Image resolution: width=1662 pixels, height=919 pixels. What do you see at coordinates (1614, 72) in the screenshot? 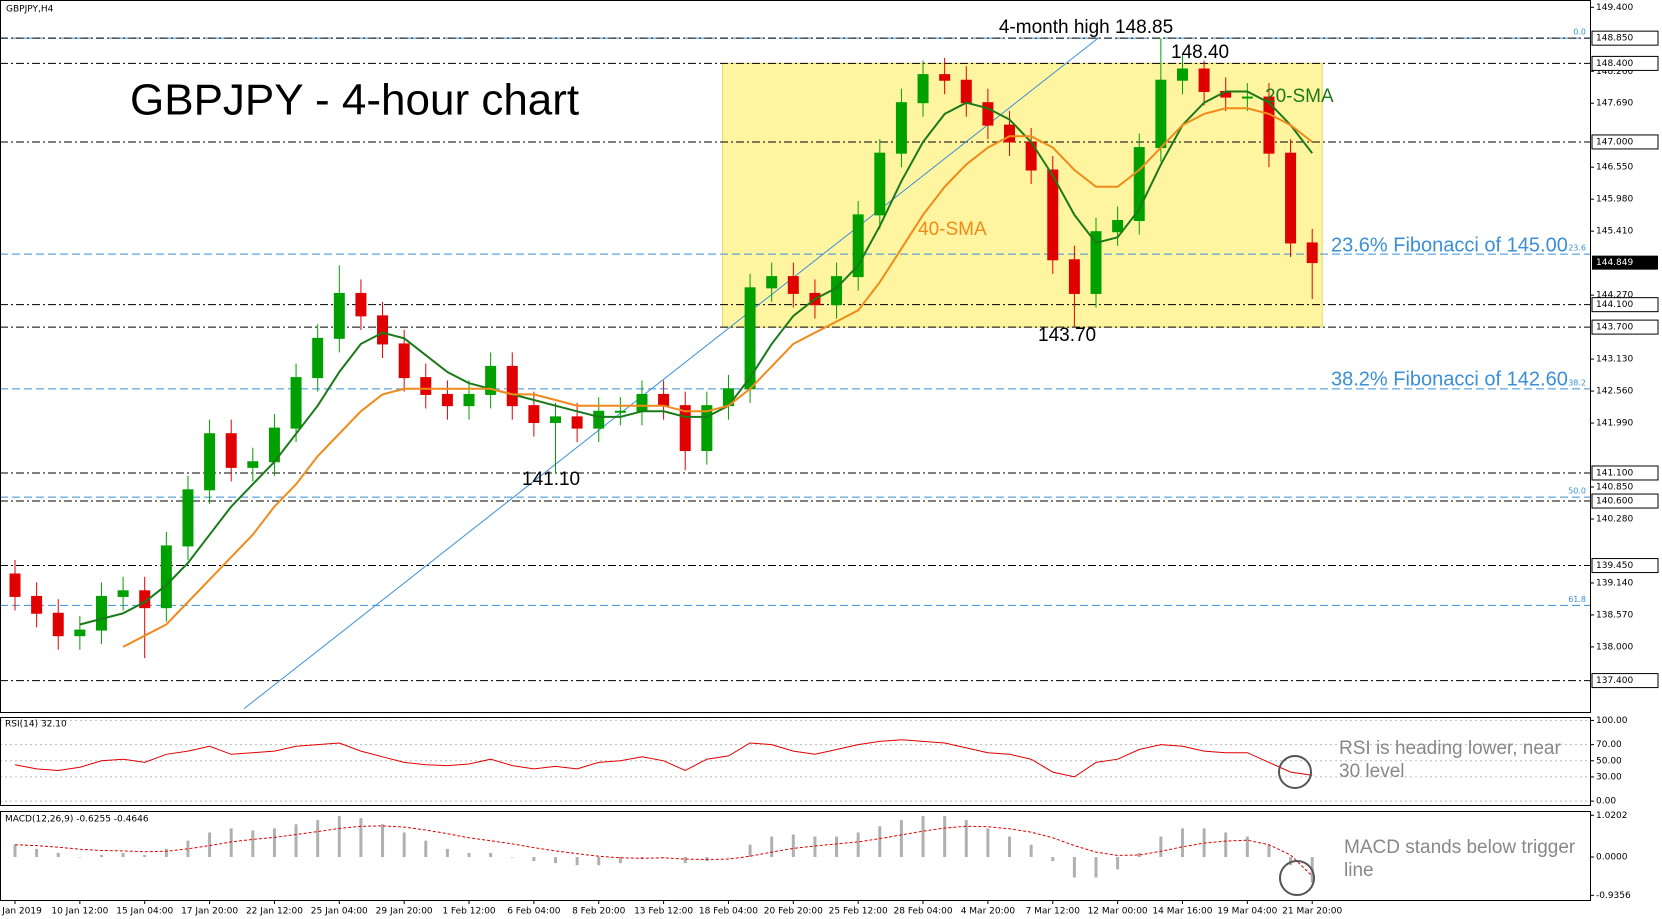
I see `y-tick-label: 148.260` at bounding box center [1614, 72].